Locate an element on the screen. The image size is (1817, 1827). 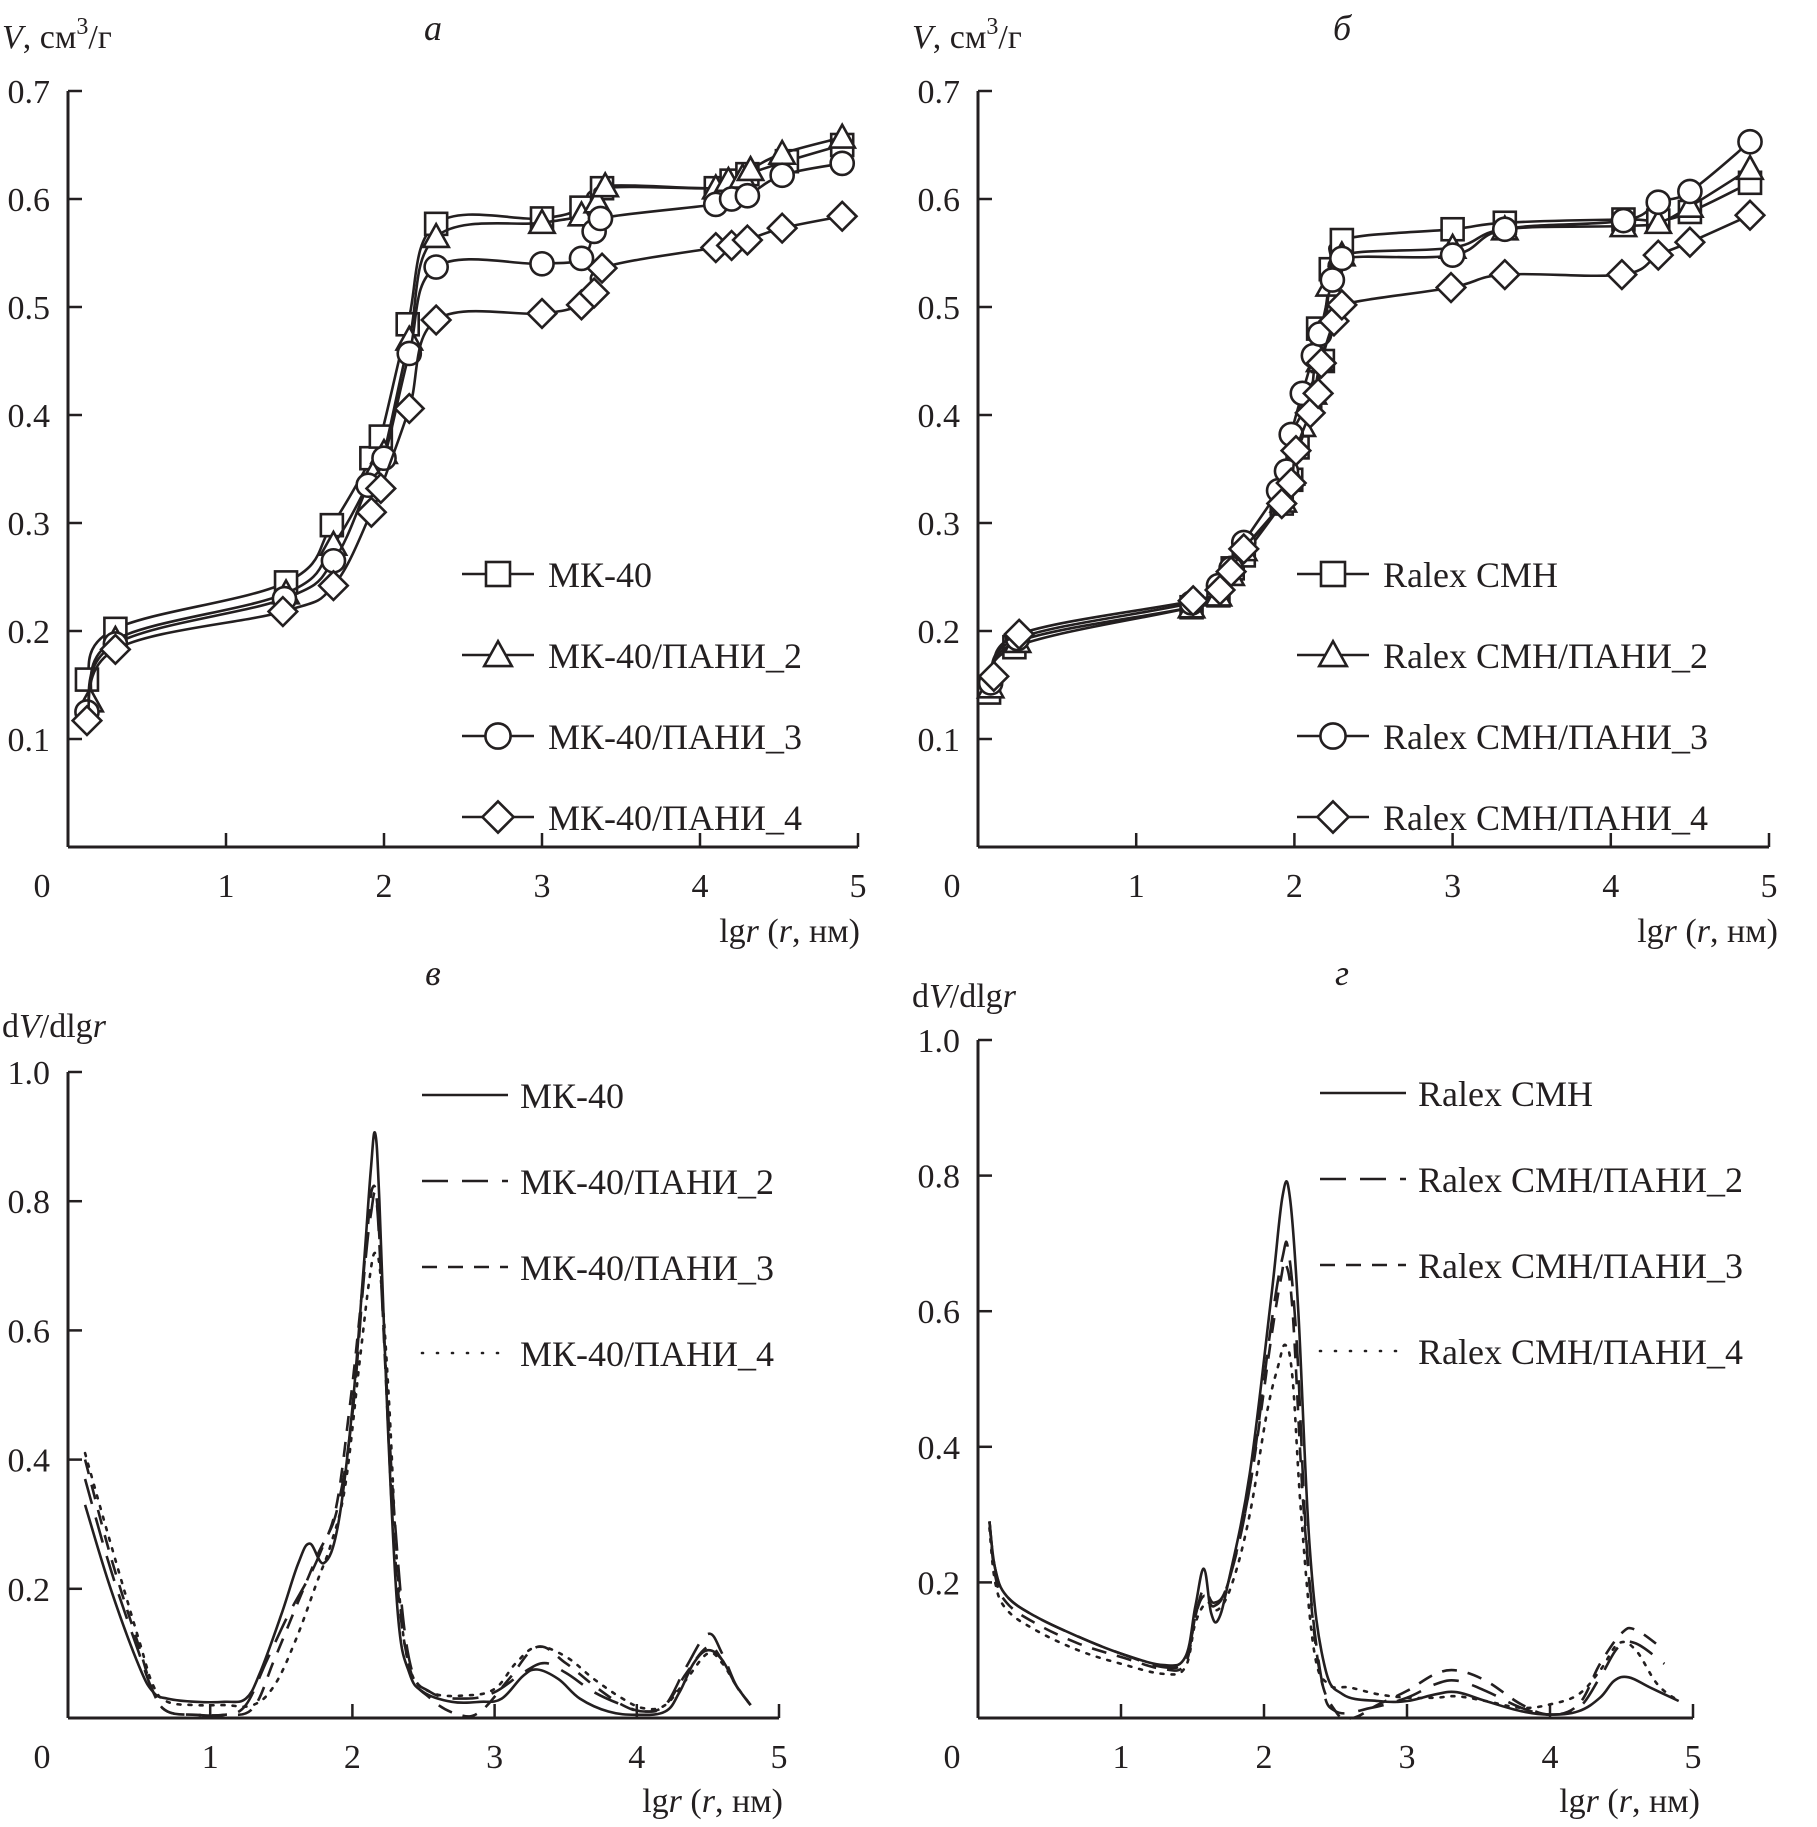
legend-item: Ralex CMH is located at coordinates (1456, 1094).